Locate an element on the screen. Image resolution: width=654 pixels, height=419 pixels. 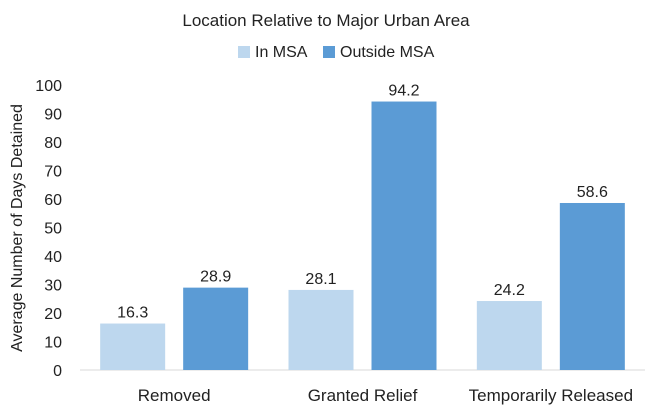
bar-temporarily-released-in-msa is located at coordinates (509, 335).